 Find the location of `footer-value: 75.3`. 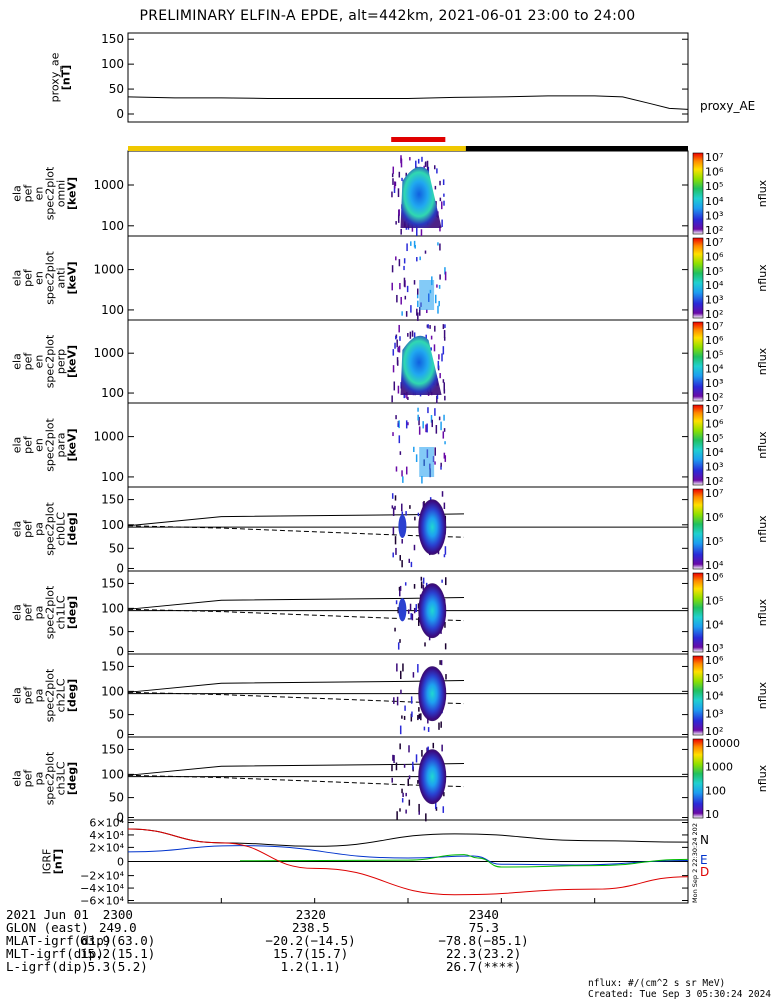

footer-value: 75.3 is located at coordinates (483, 927).